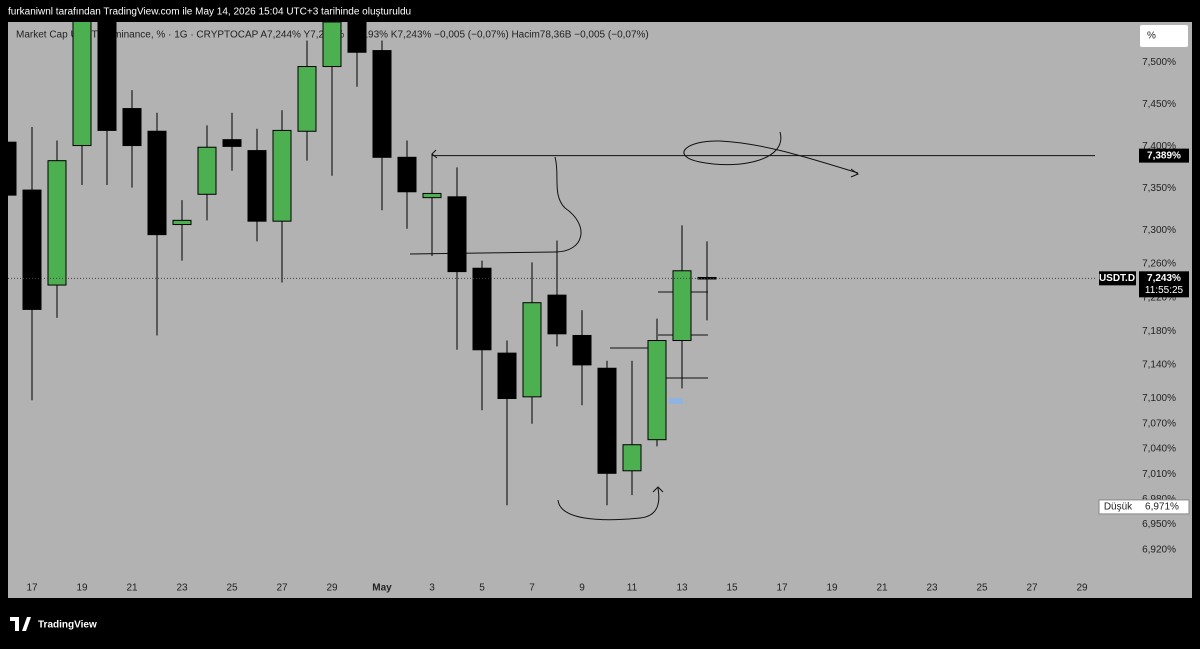  Describe the element at coordinates (1159, 549) in the screenshot. I see `y-tick-label: 6,920%` at that location.